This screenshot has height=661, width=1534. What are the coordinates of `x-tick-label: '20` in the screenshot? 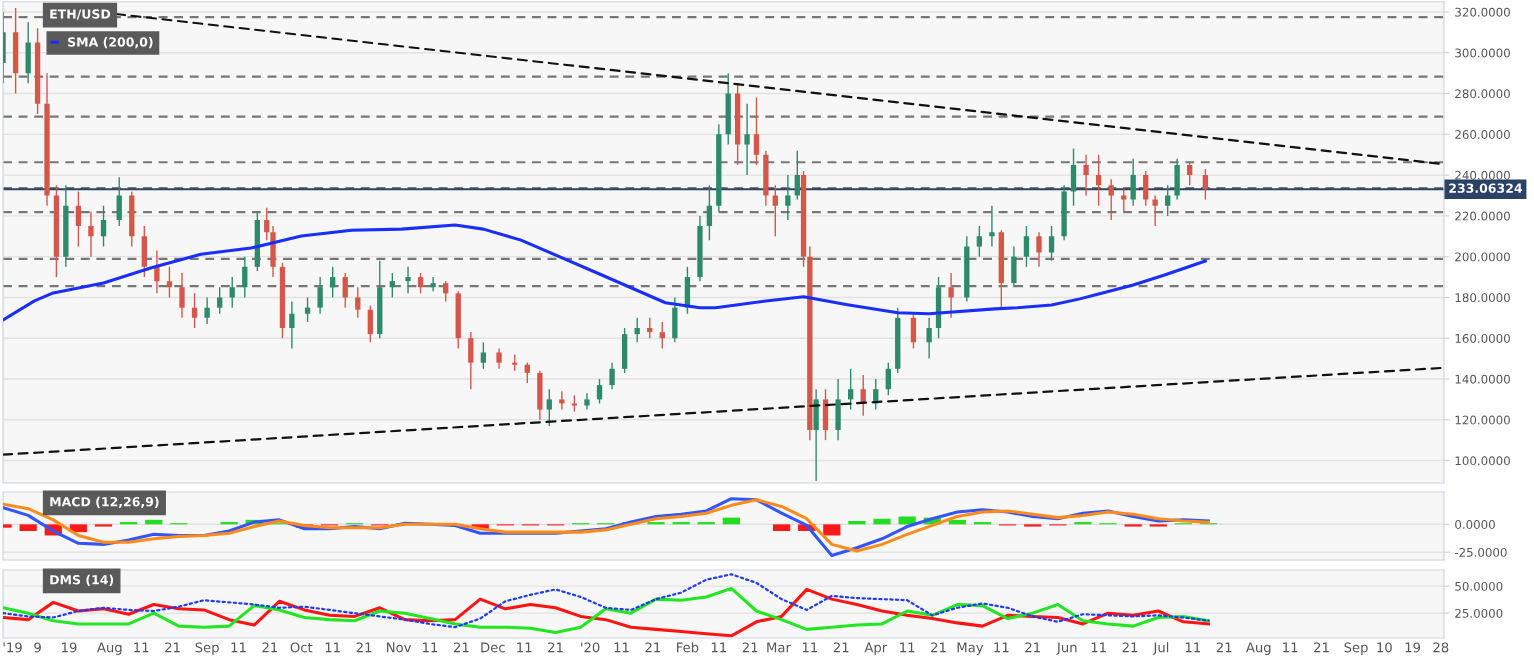 It's located at (590, 647).